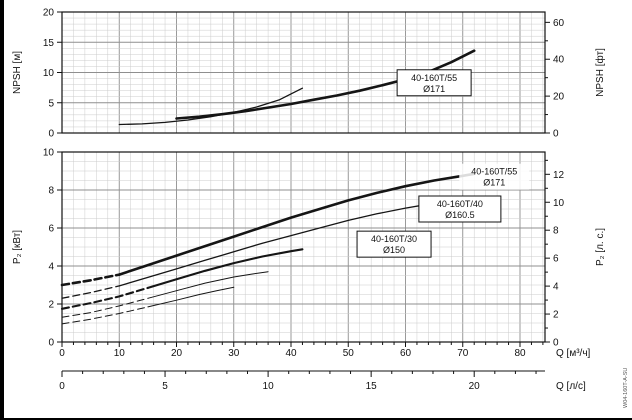  I want to click on tick-label-right: 4, so click(556, 287).